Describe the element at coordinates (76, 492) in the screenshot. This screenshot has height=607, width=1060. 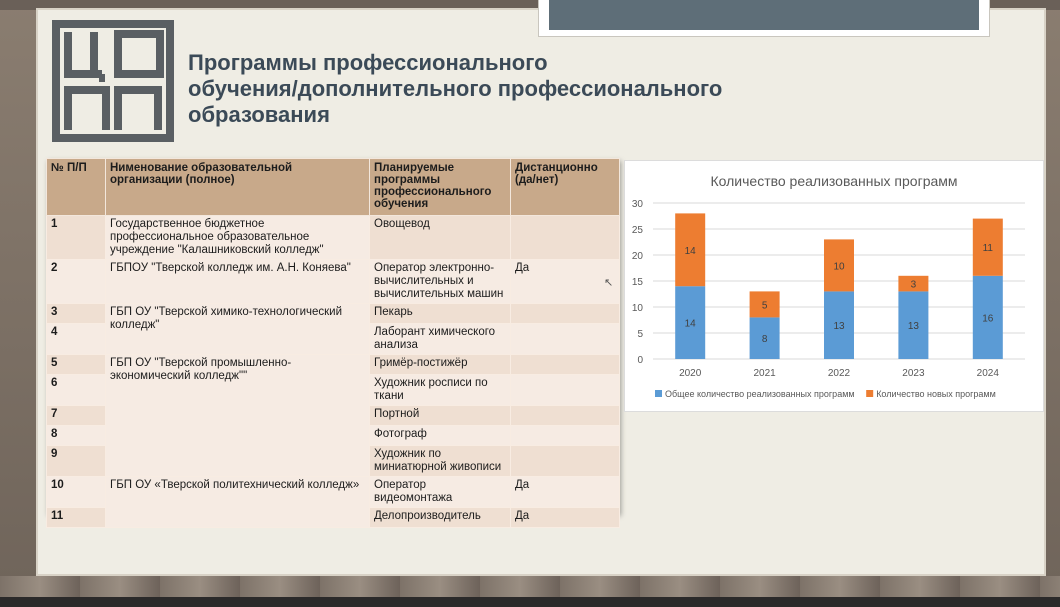
I see `row-number: 10` at that location.